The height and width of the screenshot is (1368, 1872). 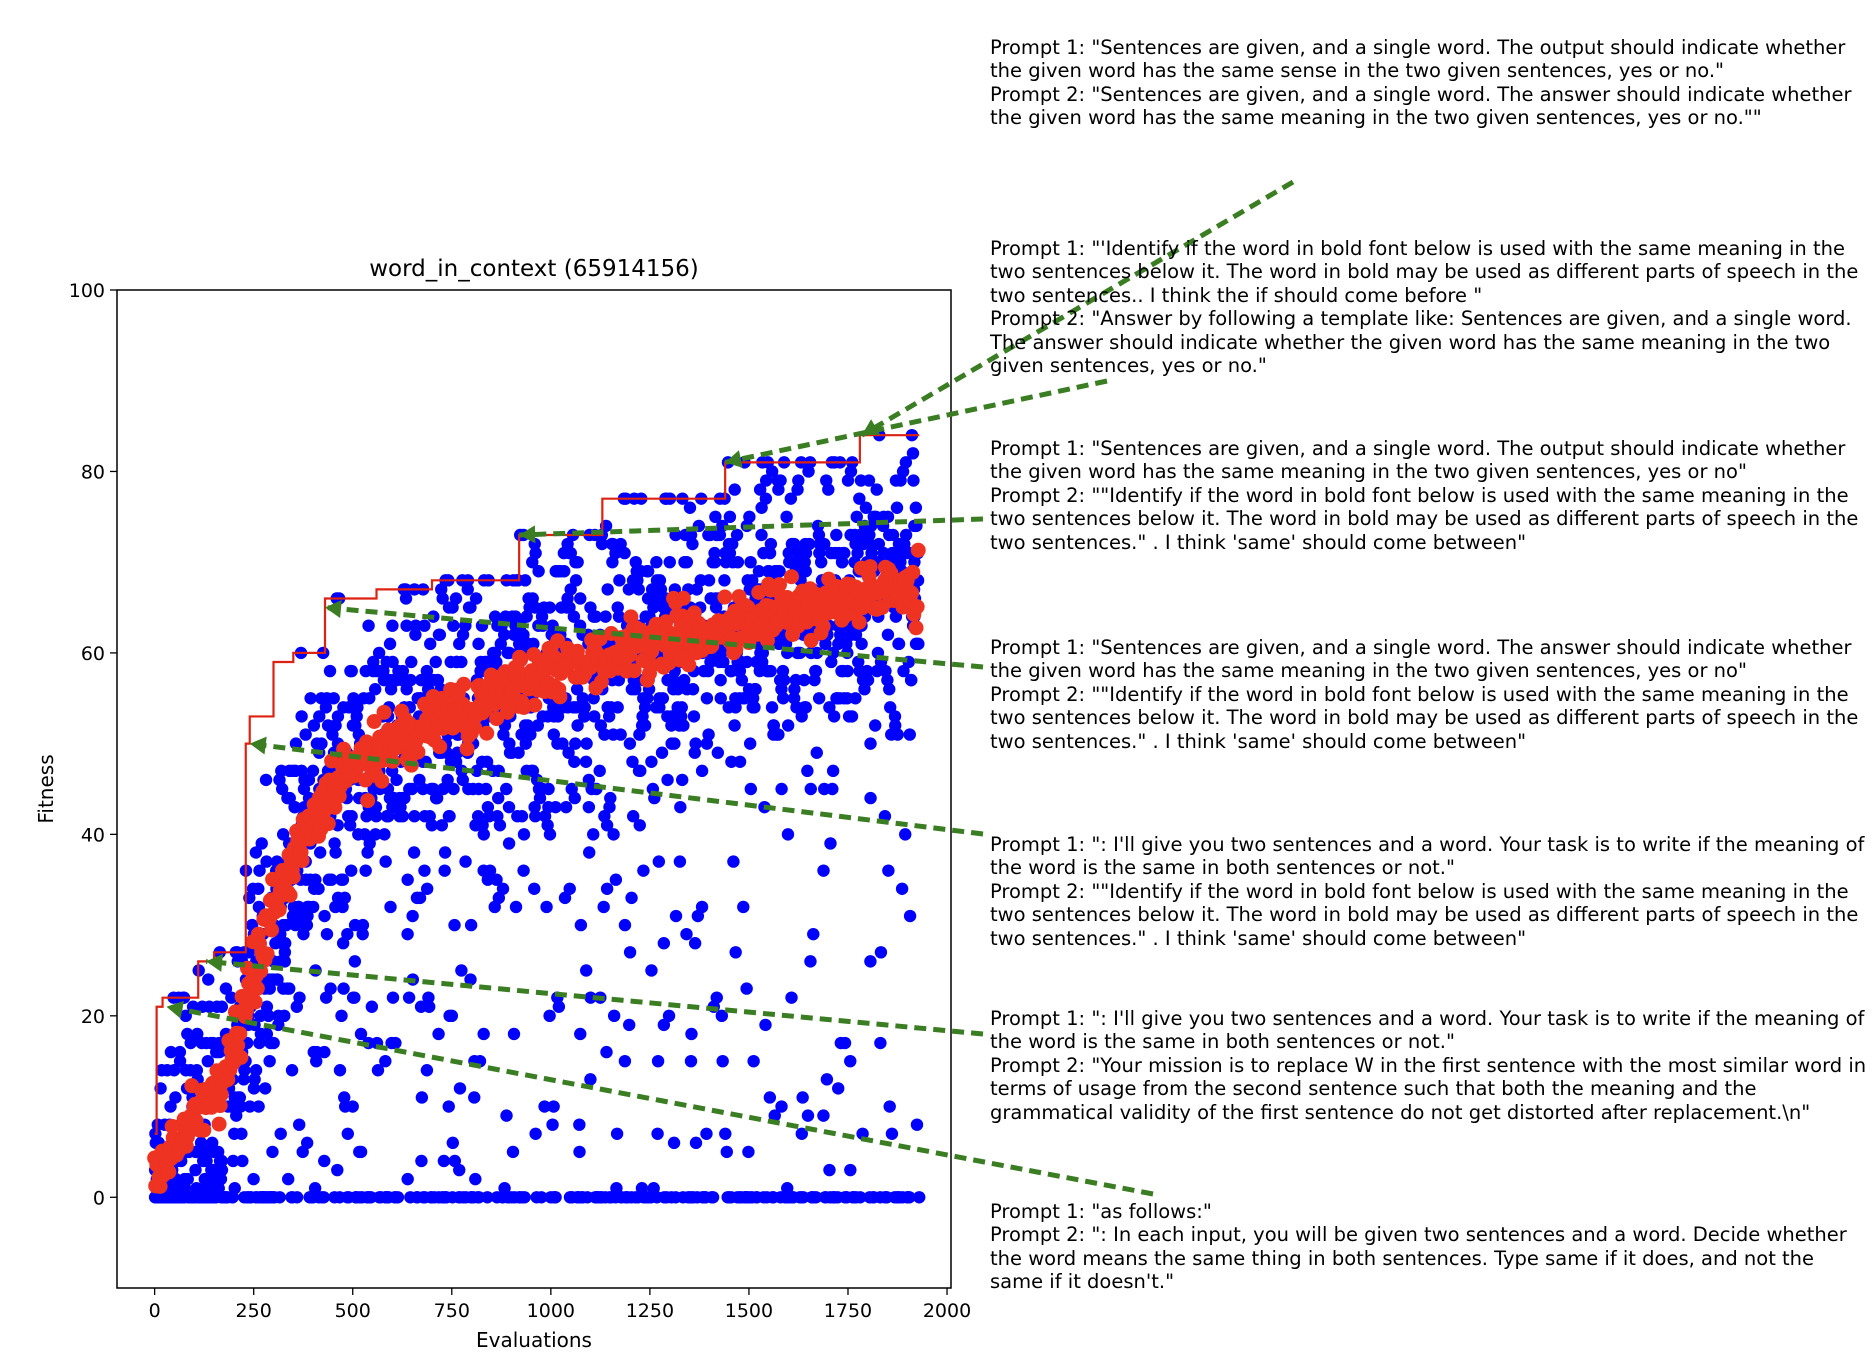 What do you see at coordinates (93, 654) in the screenshot?
I see `y-tick-label: 60` at bounding box center [93, 654].